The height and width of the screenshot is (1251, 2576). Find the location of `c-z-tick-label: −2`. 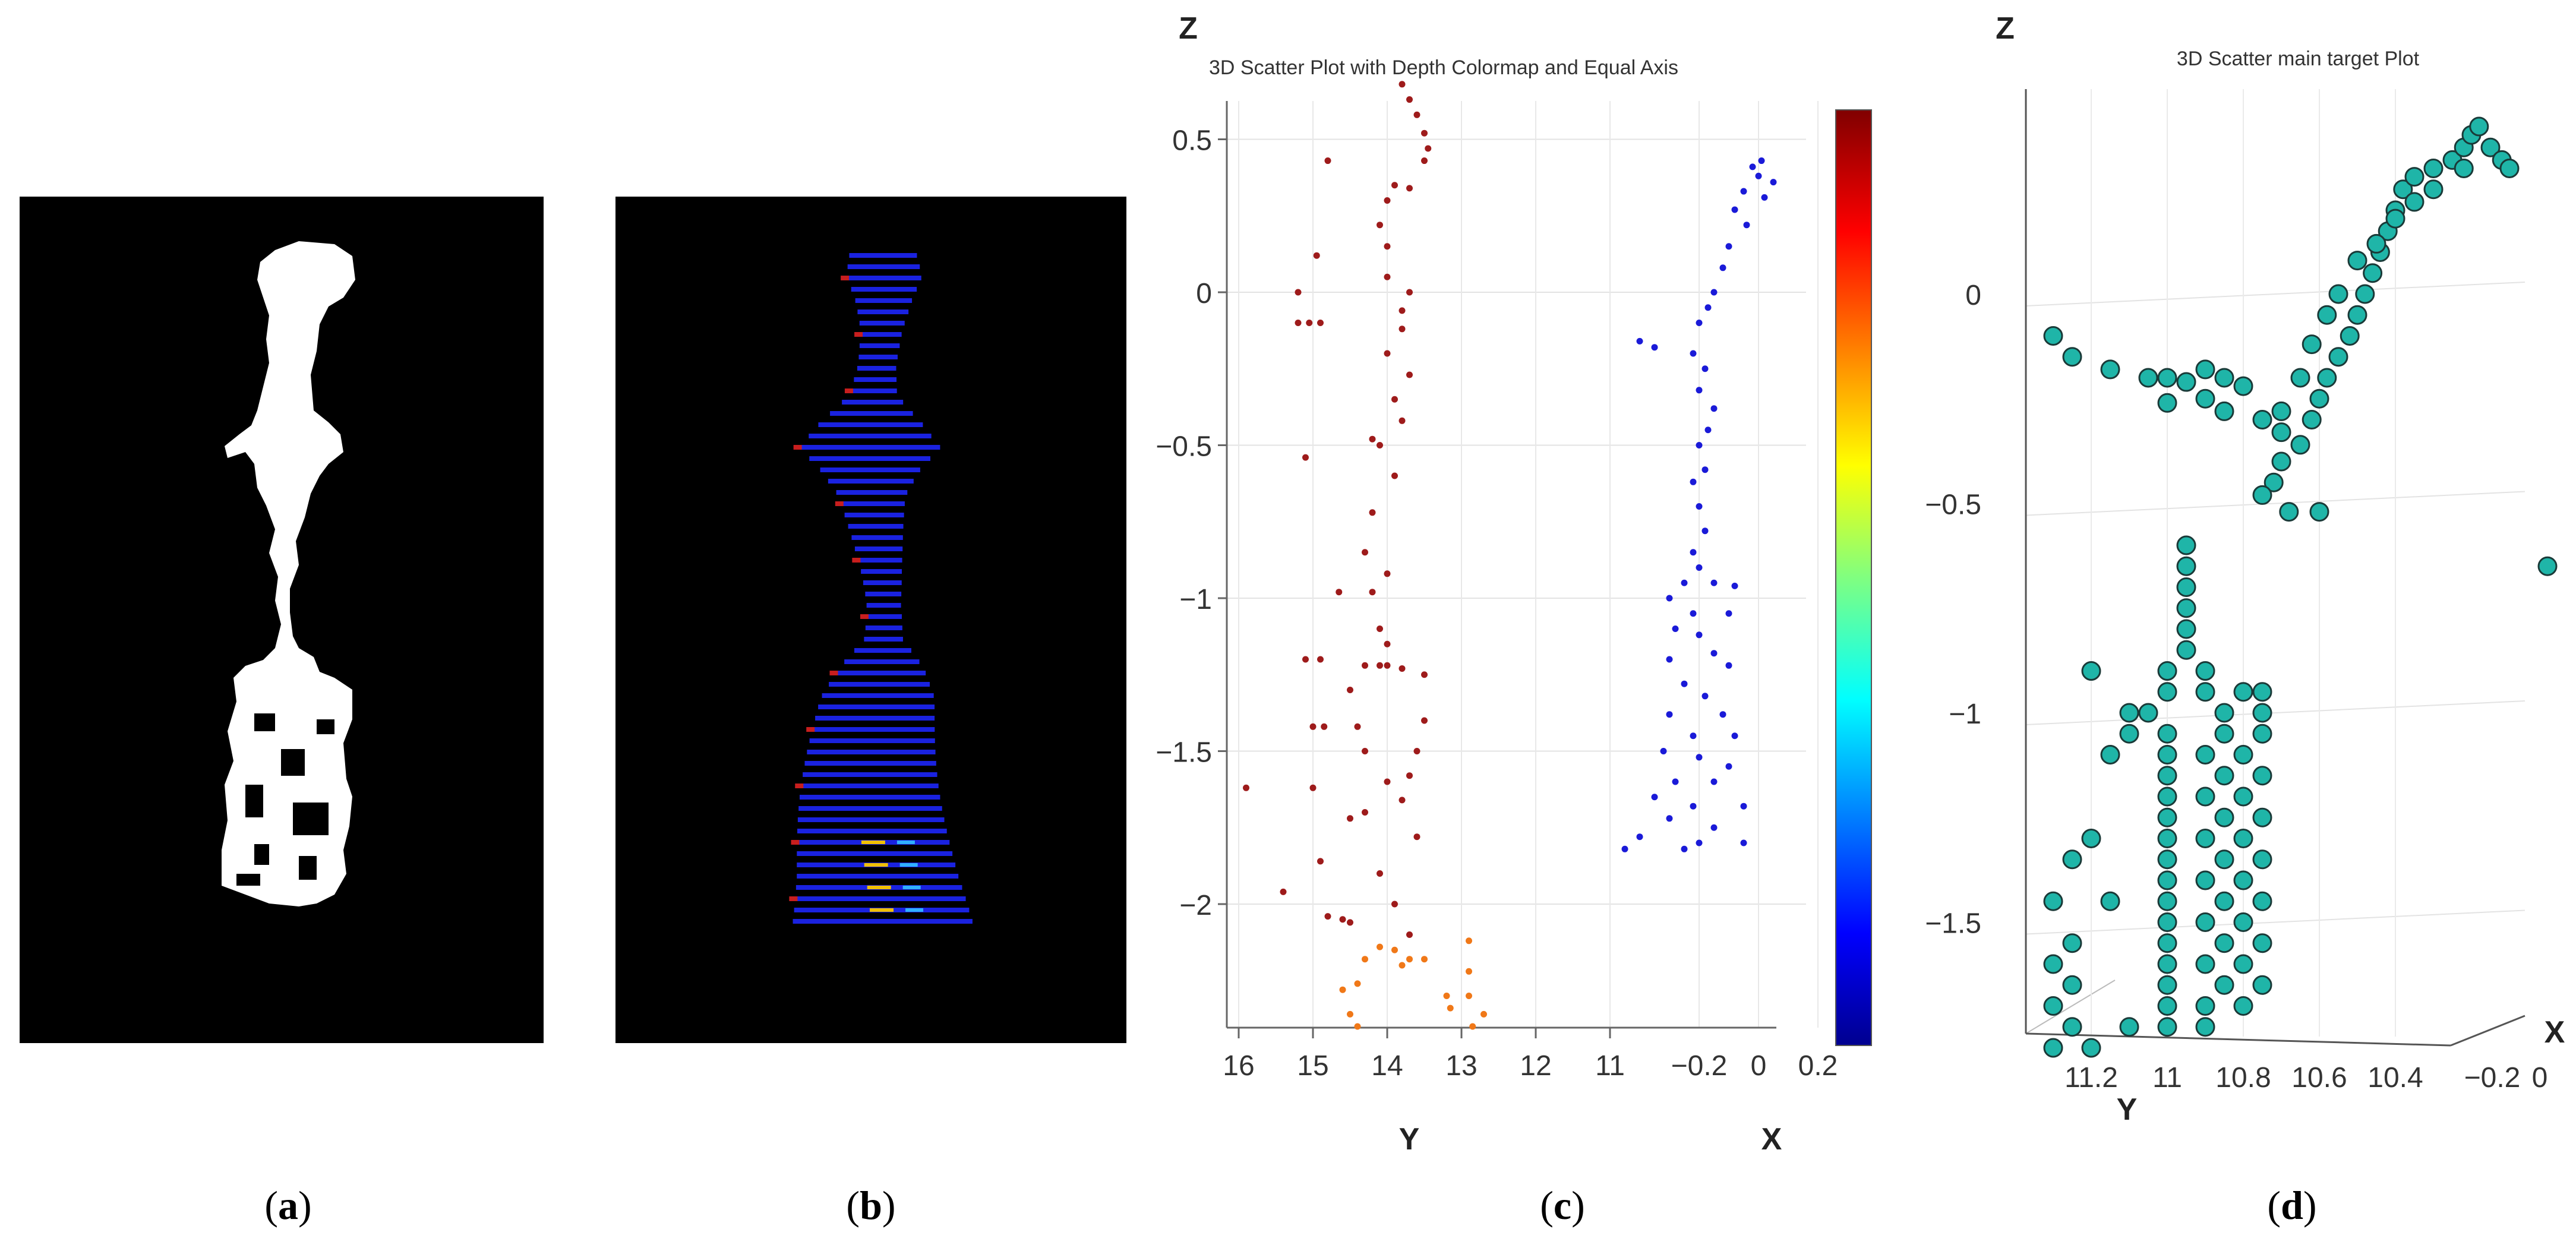

c-z-tick-label: −2 is located at coordinates (1195, 905).